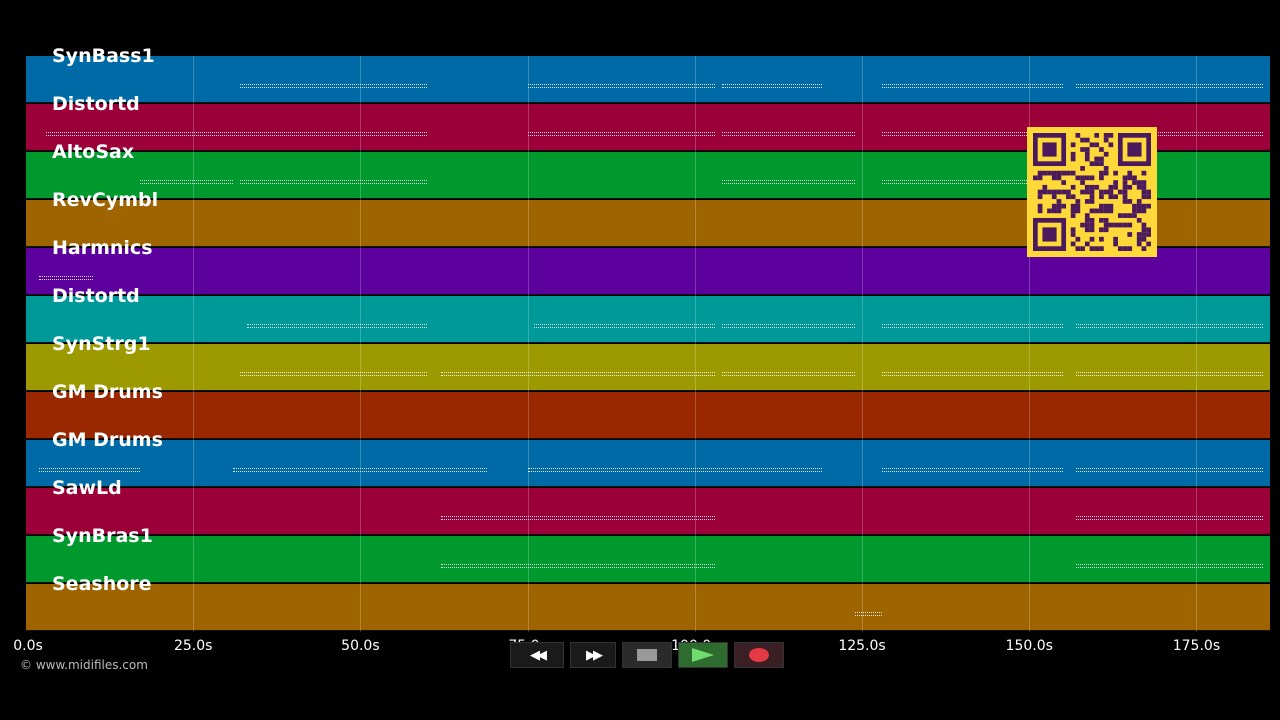 This screenshot has height=720, width=1280. I want to click on track-lane: SynBass1, so click(648, 74).